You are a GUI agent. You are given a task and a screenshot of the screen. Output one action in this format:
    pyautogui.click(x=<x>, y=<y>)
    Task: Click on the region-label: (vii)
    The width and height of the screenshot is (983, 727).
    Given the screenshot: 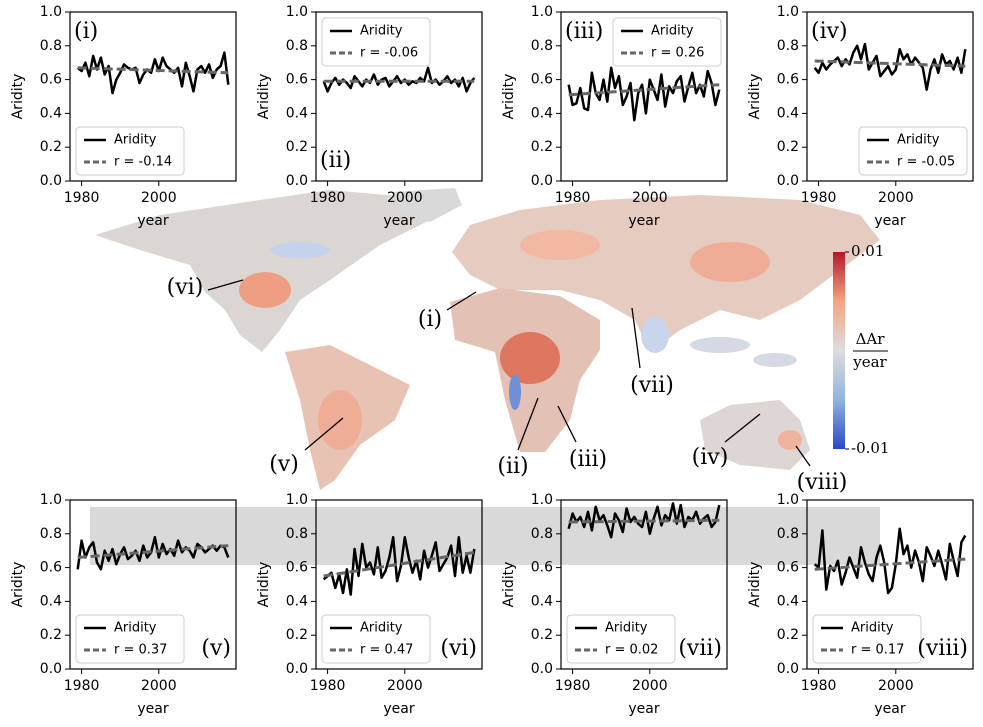 What is the action you would take?
    pyautogui.click(x=652, y=385)
    